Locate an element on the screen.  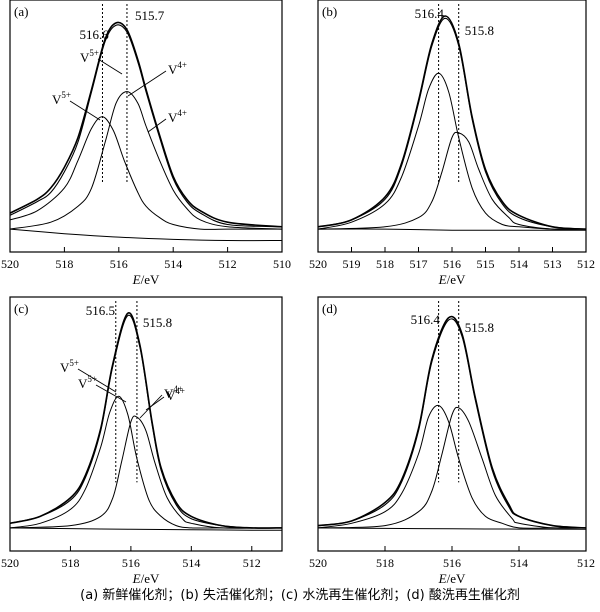
panel-label: (c) is located at coordinates (21, 308).